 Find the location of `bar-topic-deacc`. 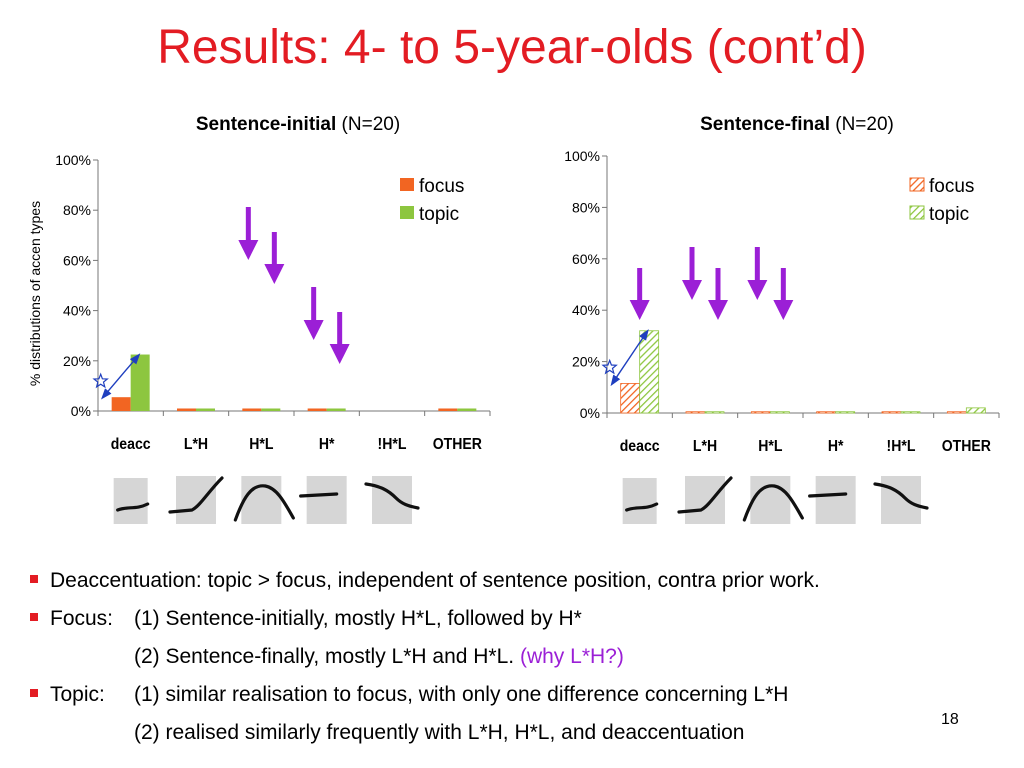

bar-topic-deacc is located at coordinates (140, 382).